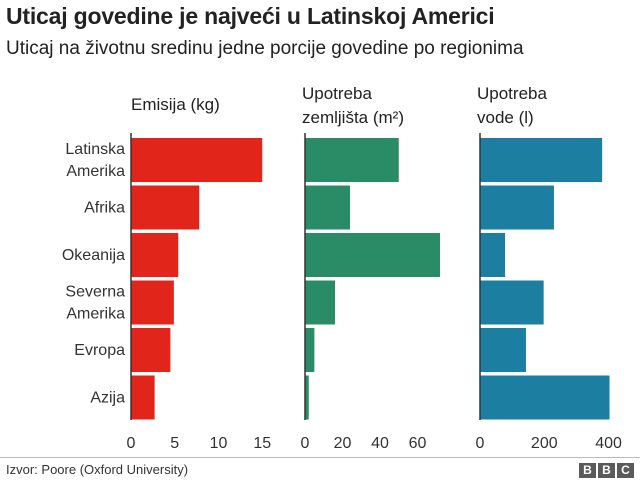  I want to click on panel-title: Upotreba zemljišta (m²), so click(353, 105).